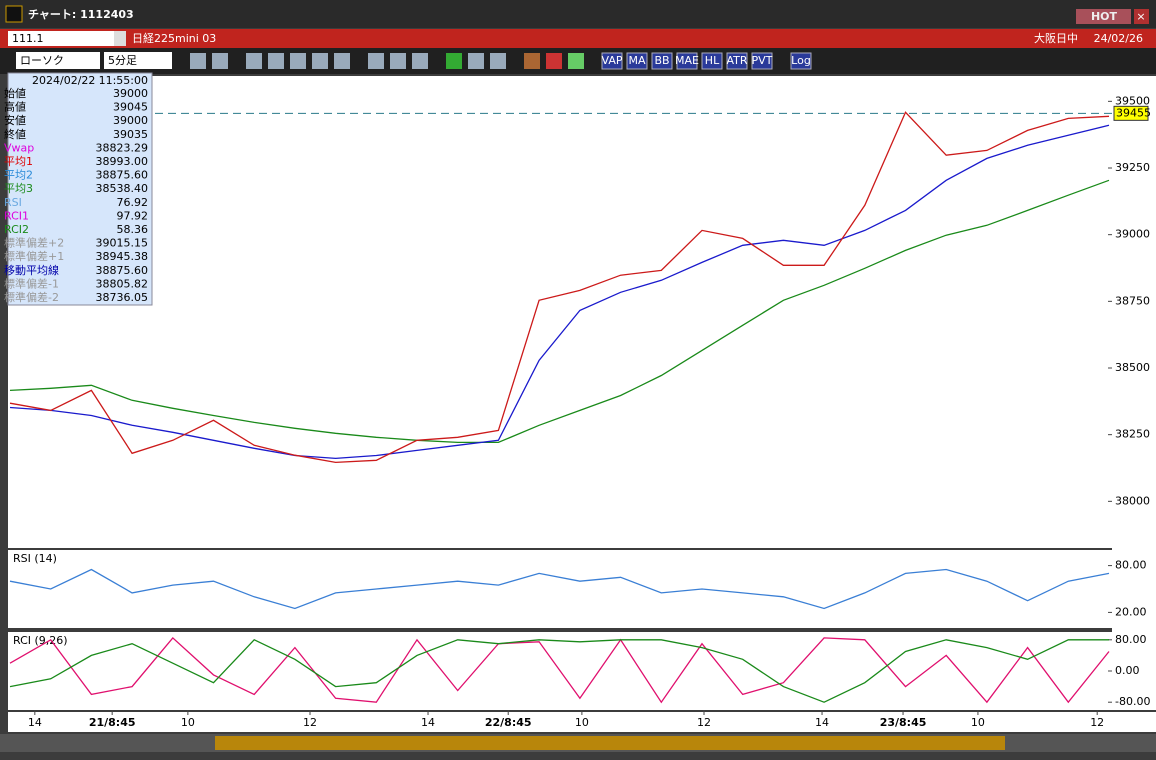  I want to click on info-panel, so click(80, 189).